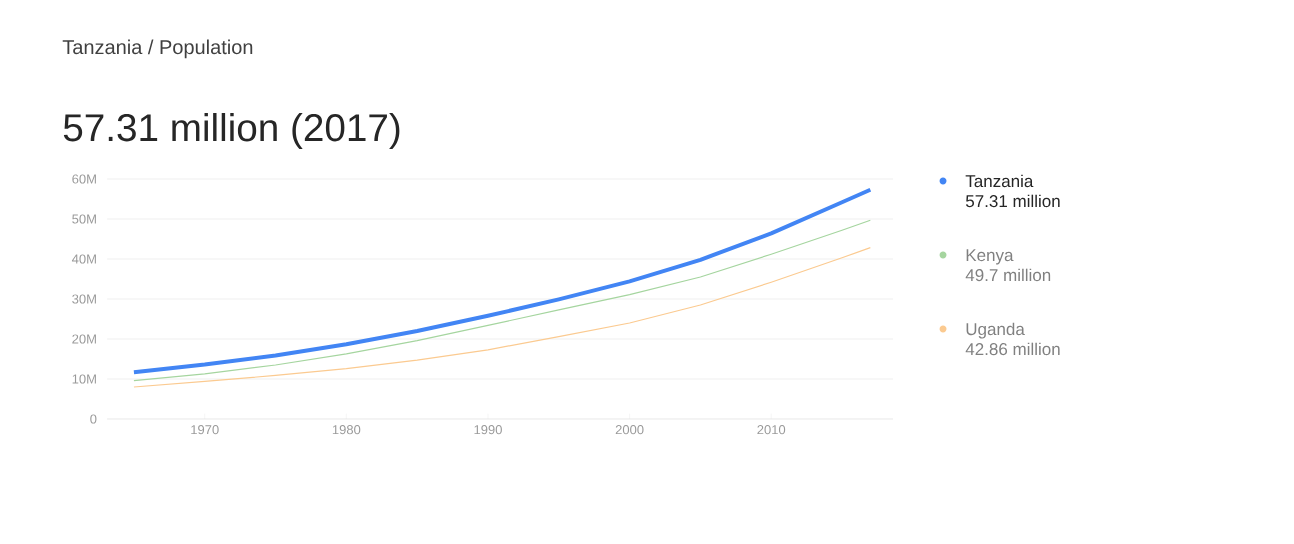 Image resolution: width=1294 pixels, height=544 pixels. Describe the element at coordinates (488, 430) in the screenshot. I see `x-tick-label: 1990` at that location.